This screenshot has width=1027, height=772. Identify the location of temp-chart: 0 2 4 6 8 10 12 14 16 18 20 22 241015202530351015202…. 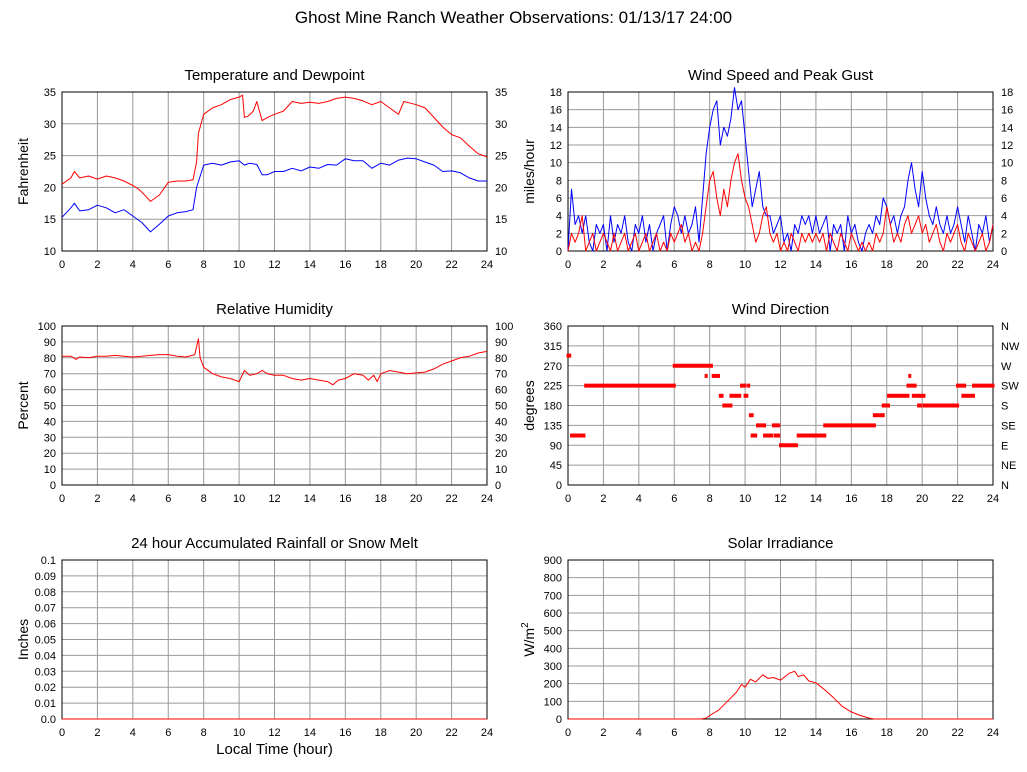
(261, 169).